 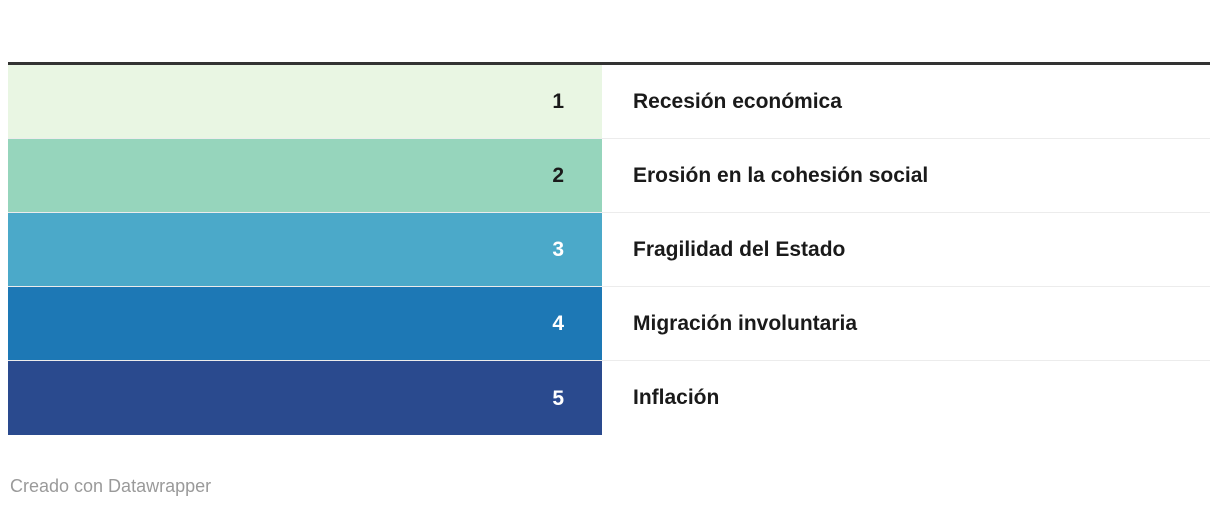 I want to click on footer: Creado con Datawrapper, so click(x=110, y=486).